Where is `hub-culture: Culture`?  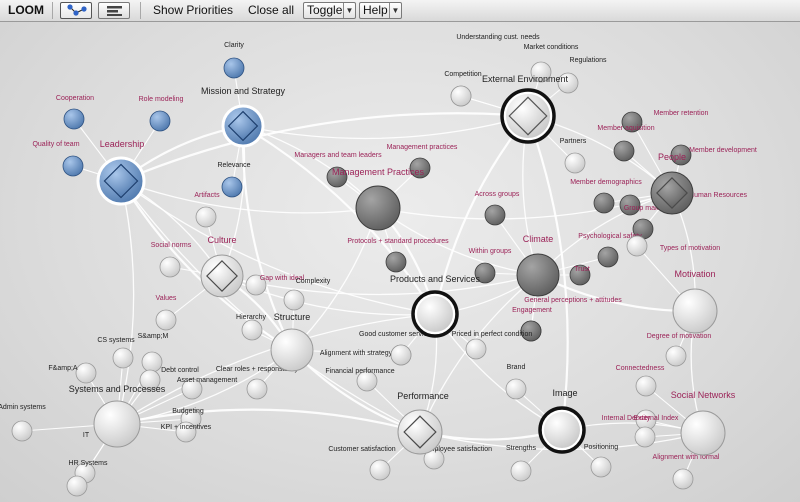 hub-culture: Culture is located at coordinates (222, 266).